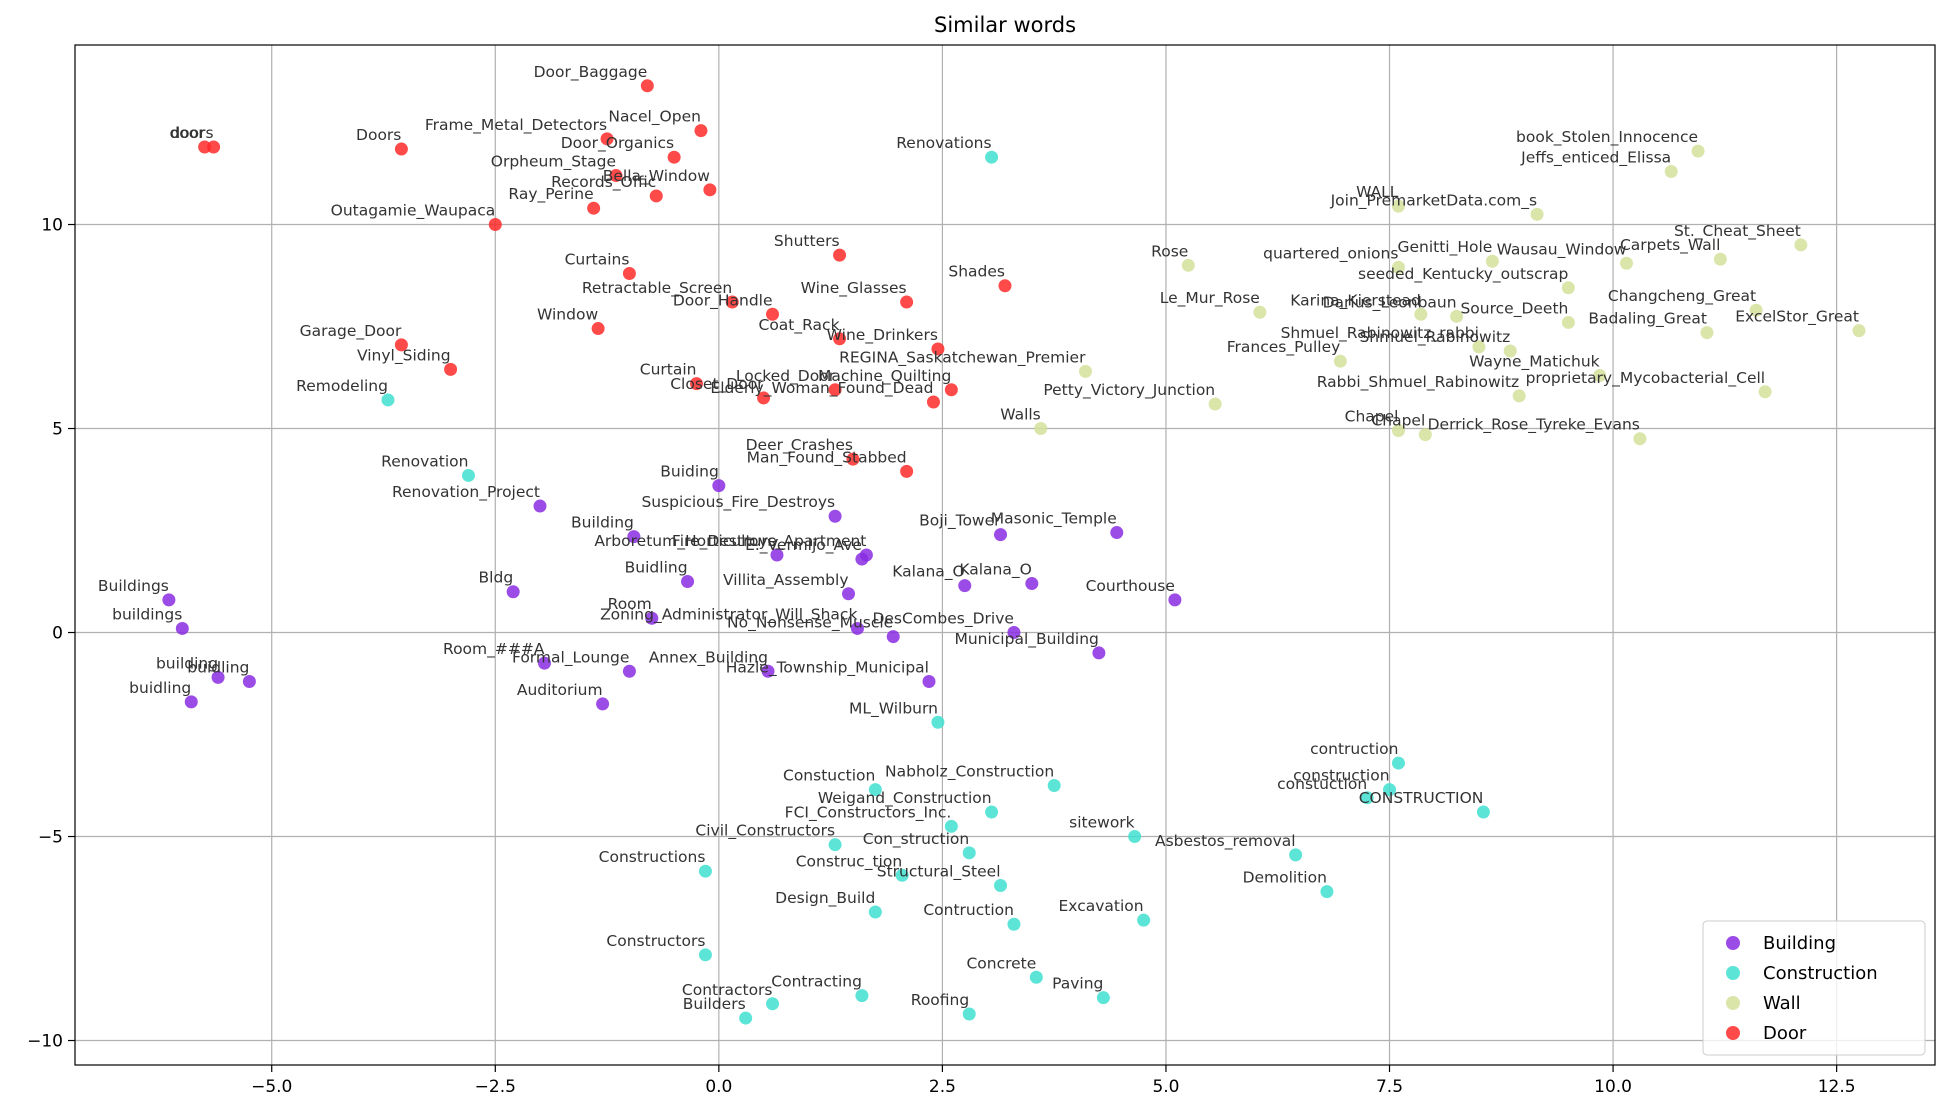  What do you see at coordinates (668, 370) in the screenshot?
I see `door-point-label: Curtain` at bounding box center [668, 370].